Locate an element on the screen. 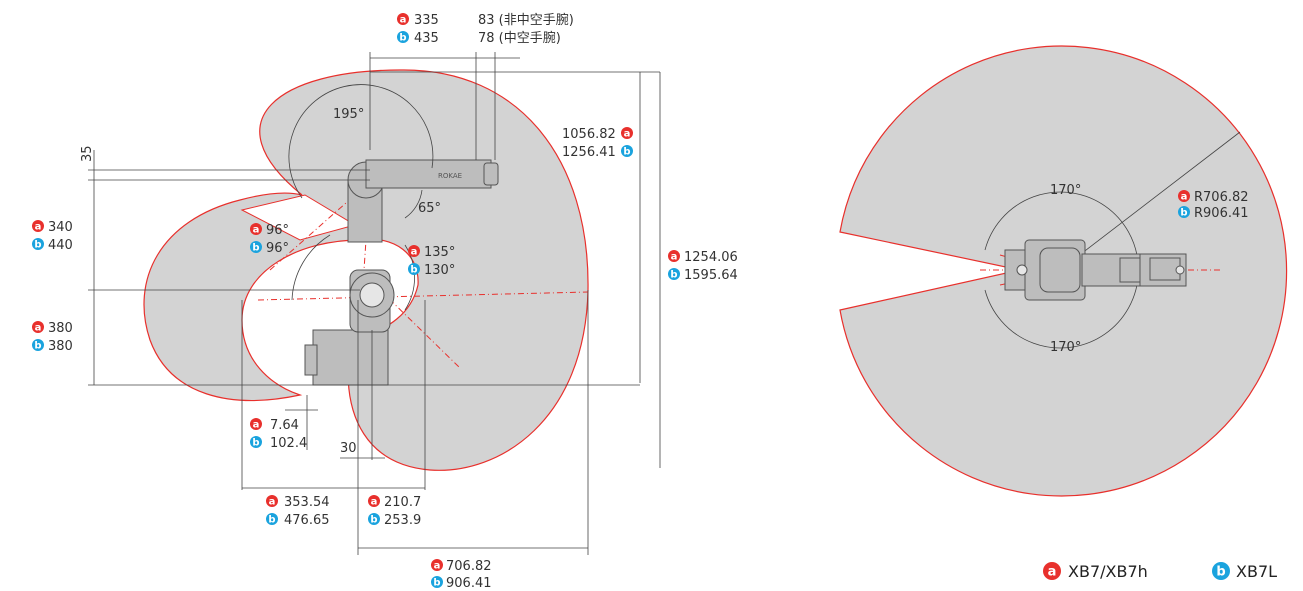 This screenshot has height=591, width=1303. svg-text: 210.7 is located at coordinates (402, 502).